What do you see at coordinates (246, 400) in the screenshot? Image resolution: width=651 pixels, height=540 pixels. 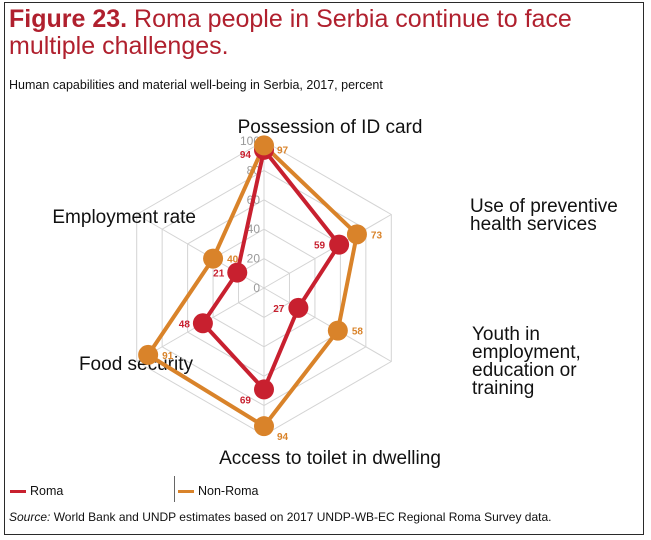 I see `data-label-roma: 69` at bounding box center [246, 400].